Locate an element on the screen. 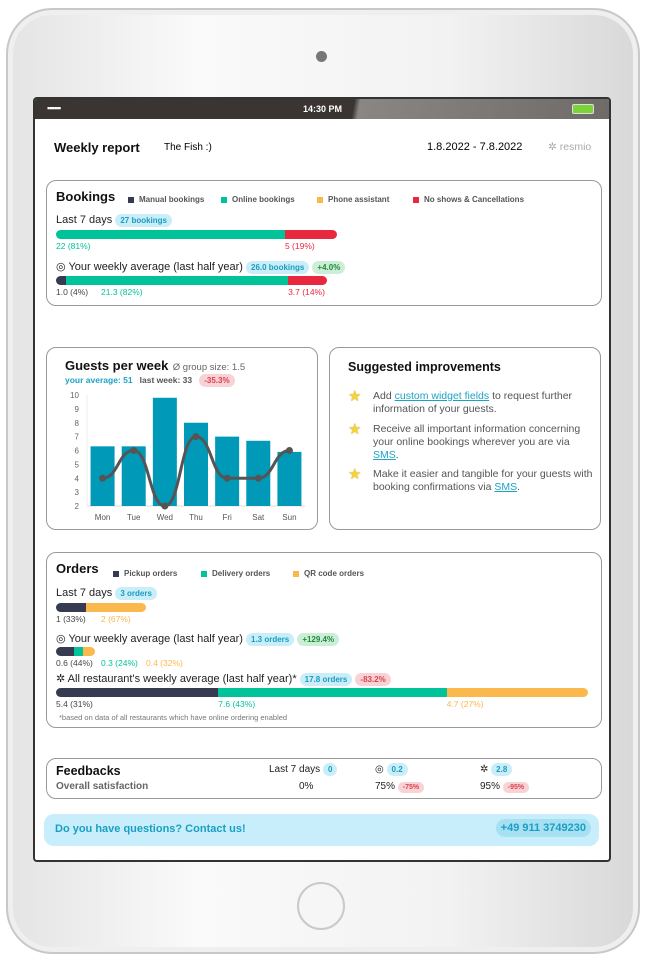  last-week: last week: 33 is located at coordinates (166, 380).